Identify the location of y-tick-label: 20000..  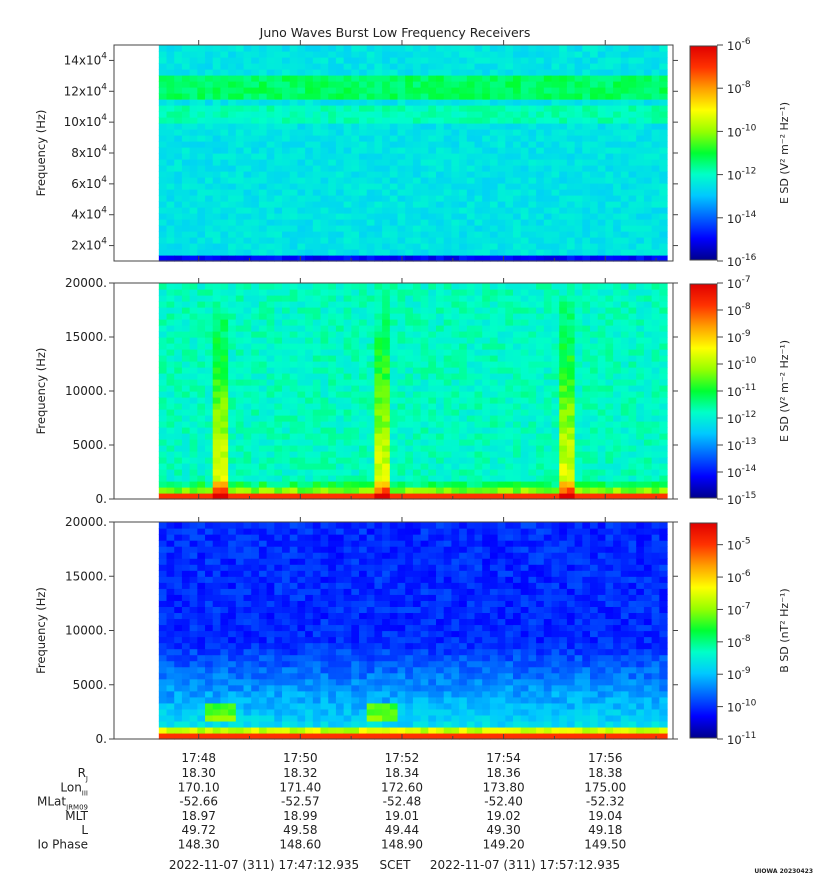
(86, 283).